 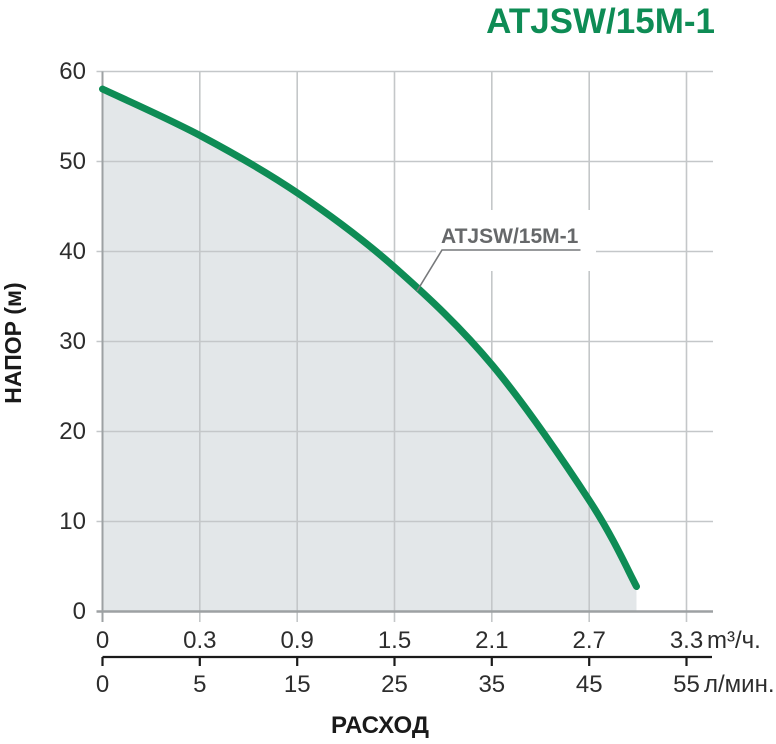 I want to click on svg-text: 35, so click(x=491, y=684).